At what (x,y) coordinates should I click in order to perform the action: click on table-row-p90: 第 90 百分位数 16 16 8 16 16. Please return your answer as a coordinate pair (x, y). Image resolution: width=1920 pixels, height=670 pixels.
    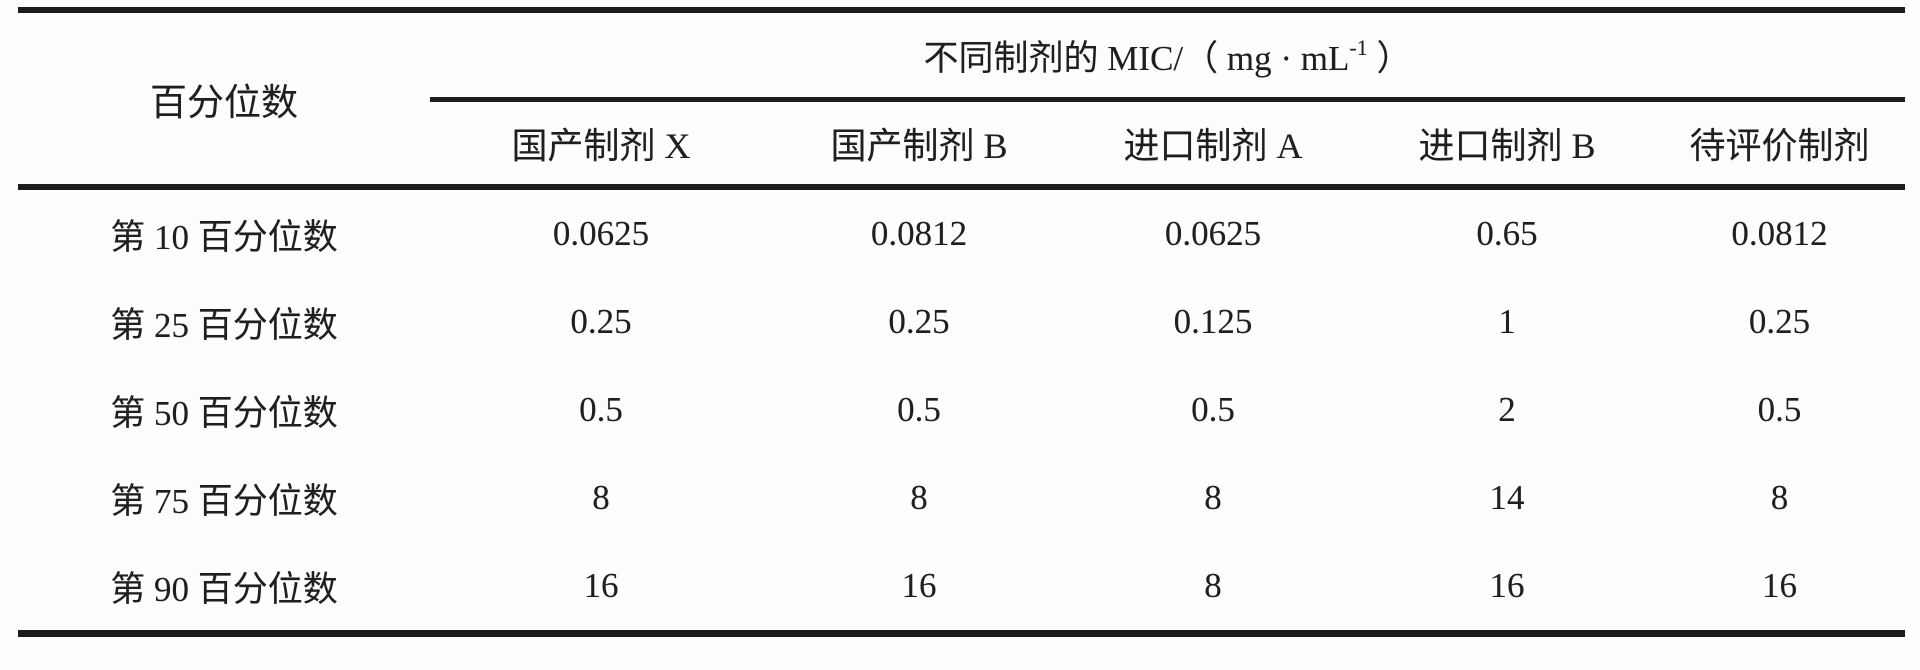
    Looking at the image, I should click on (961, 588).